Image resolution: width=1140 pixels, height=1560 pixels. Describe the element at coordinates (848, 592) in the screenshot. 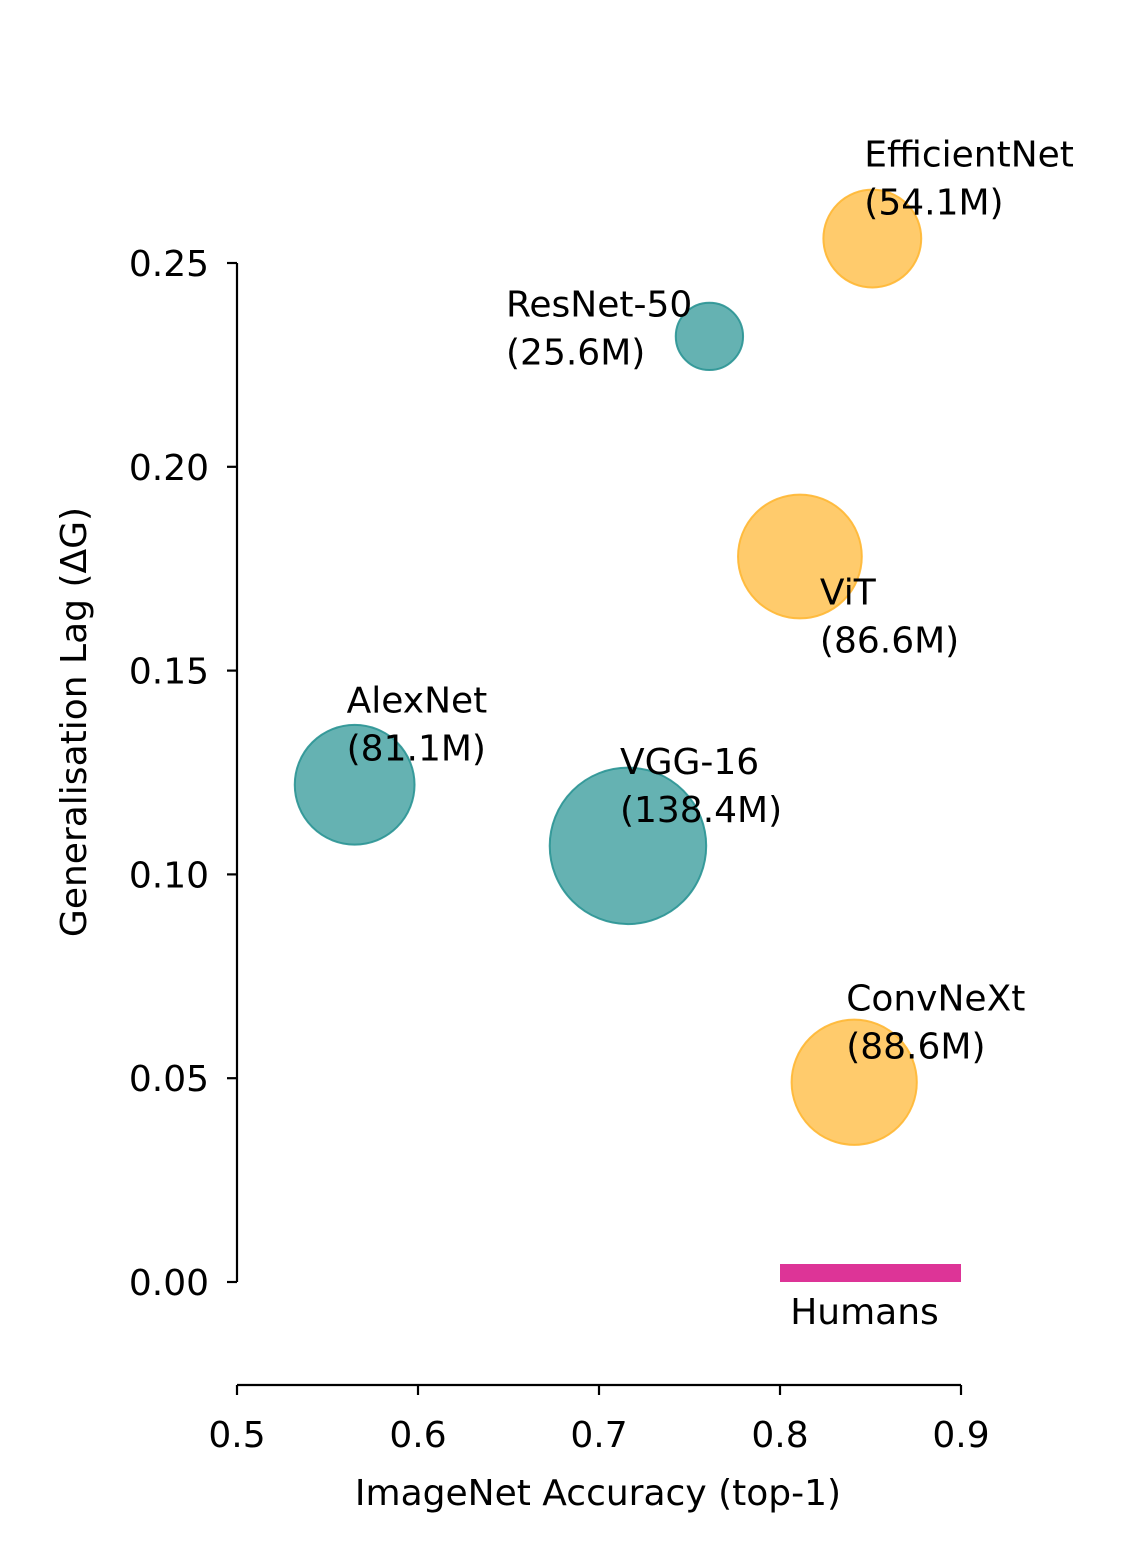

I see `point-label-vit: ViT` at that location.